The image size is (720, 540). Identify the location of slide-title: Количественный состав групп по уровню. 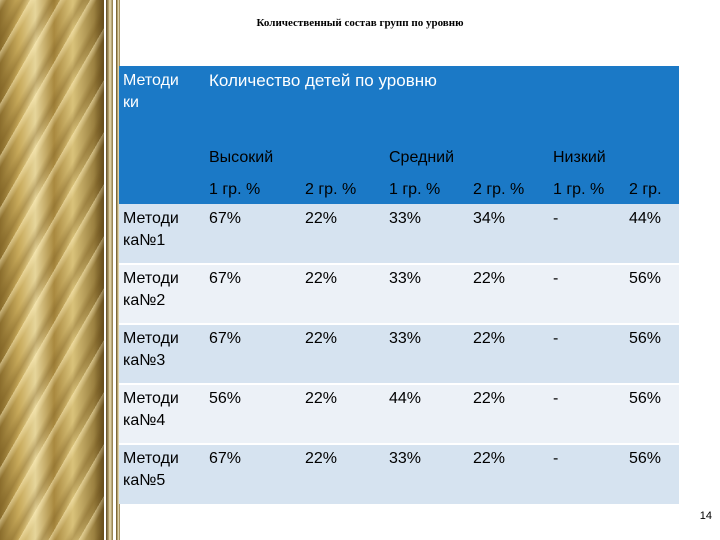
(360, 23).